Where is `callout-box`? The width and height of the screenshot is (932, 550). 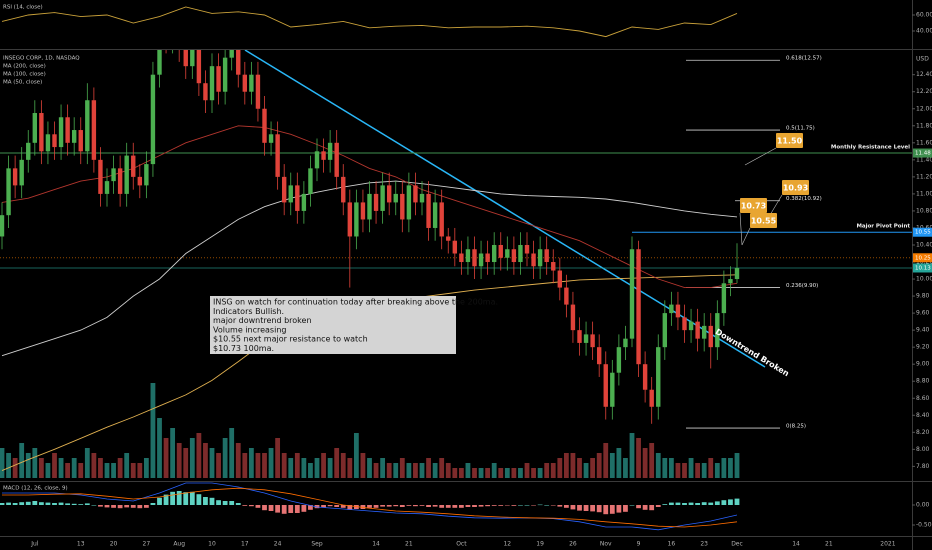
callout-box is located at coordinates (763, 220).